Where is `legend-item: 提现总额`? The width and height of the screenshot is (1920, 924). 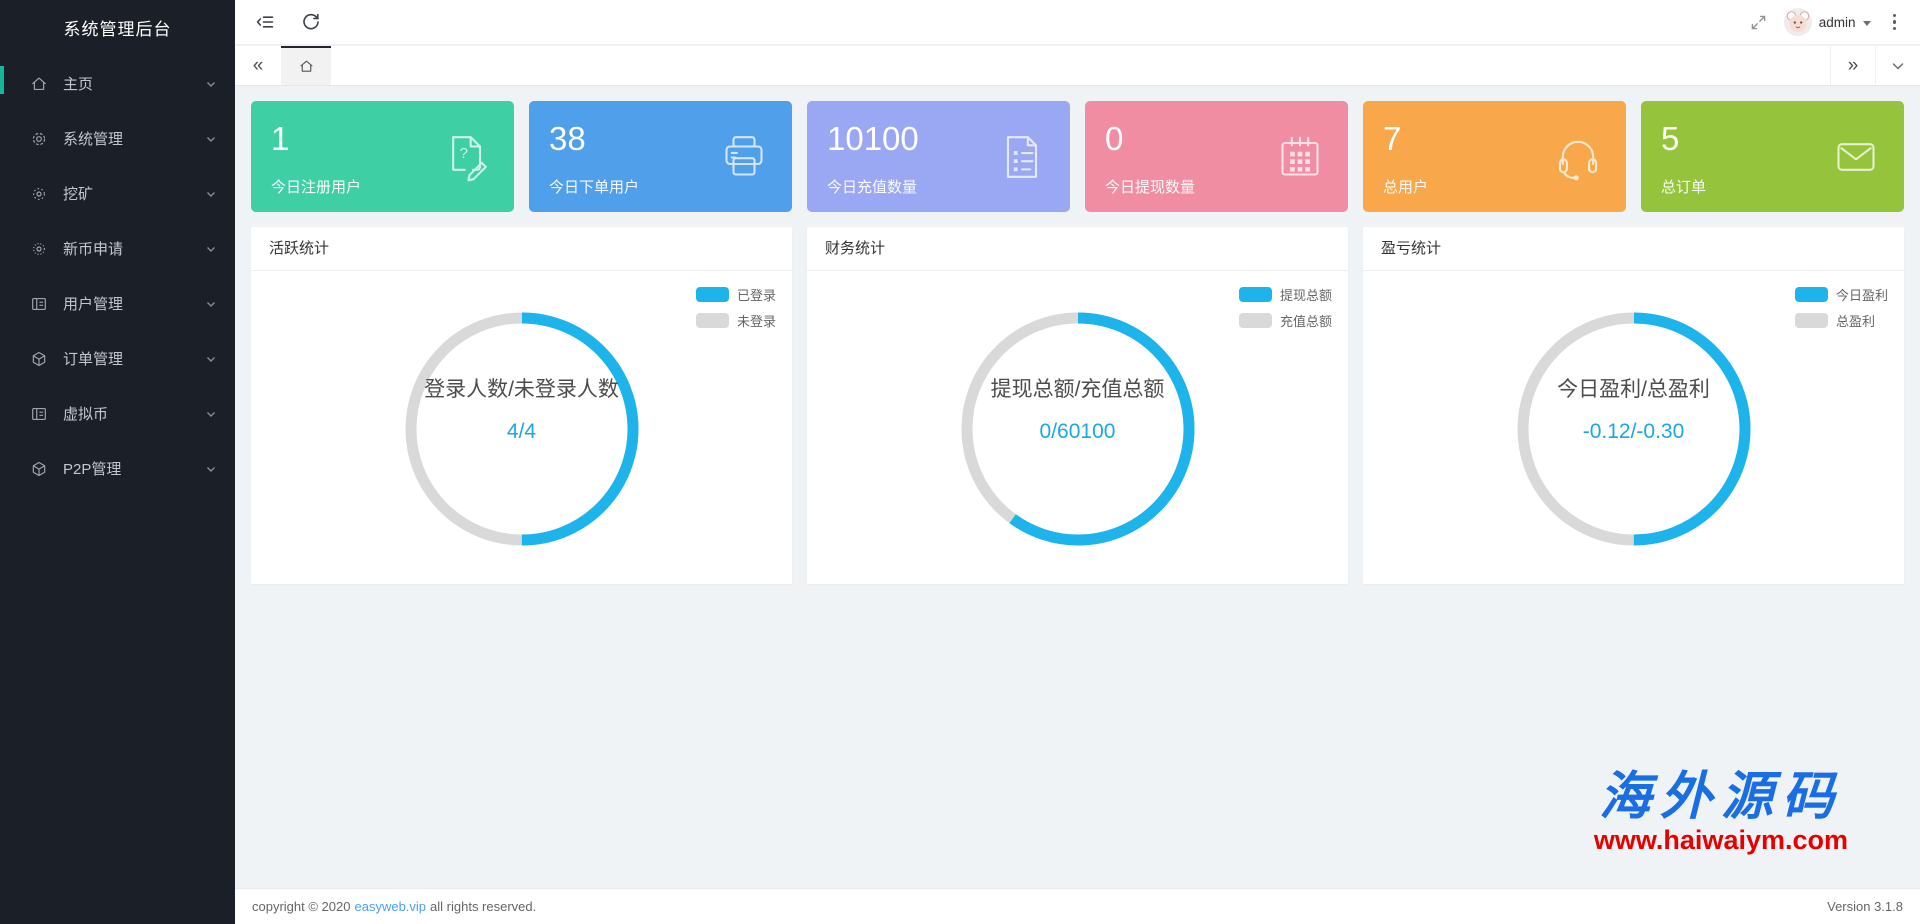 legend-item: 提现总额 is located at coordinates (1285, 294).